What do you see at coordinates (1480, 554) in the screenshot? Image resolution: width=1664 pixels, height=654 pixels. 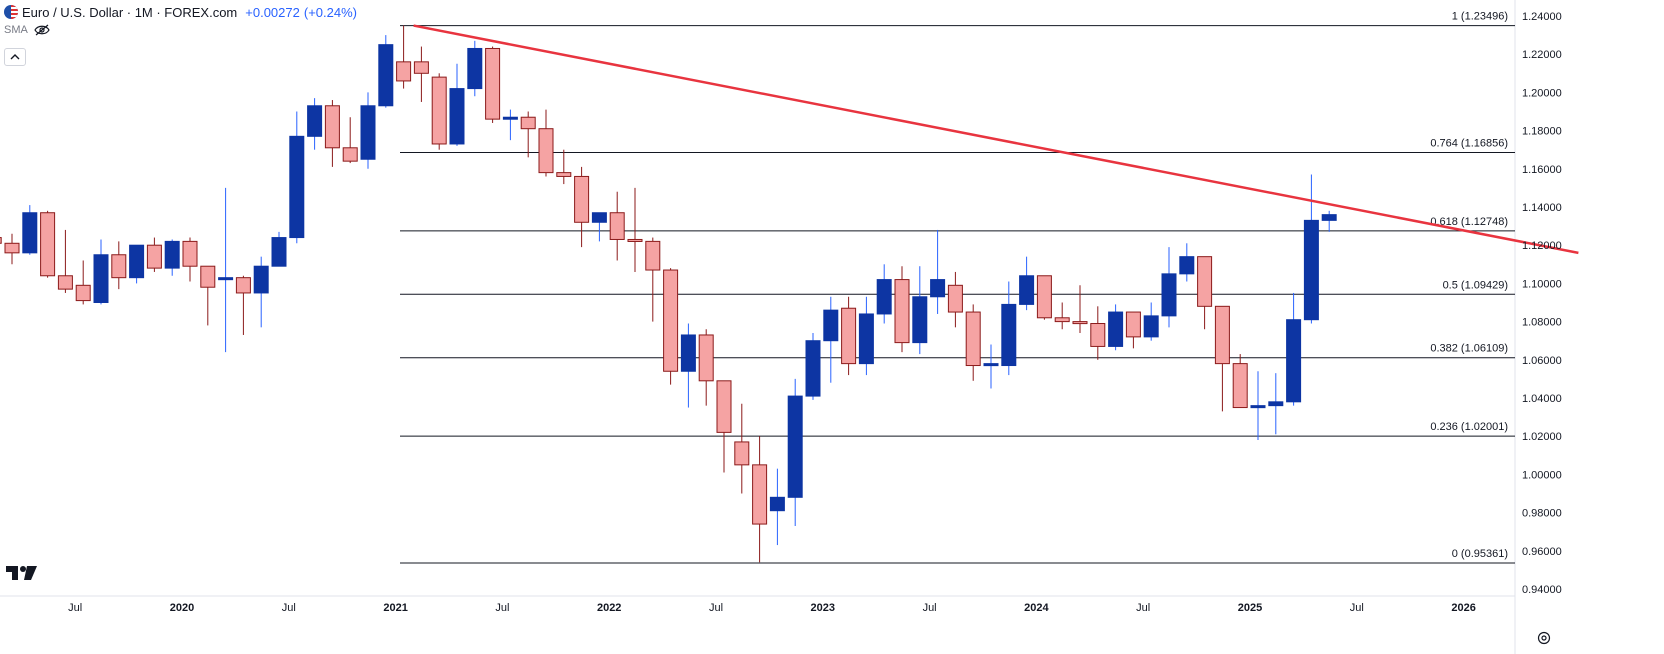 I see `fib-level-label: 0 (0.95361)` at bounding box center [1480, 554].